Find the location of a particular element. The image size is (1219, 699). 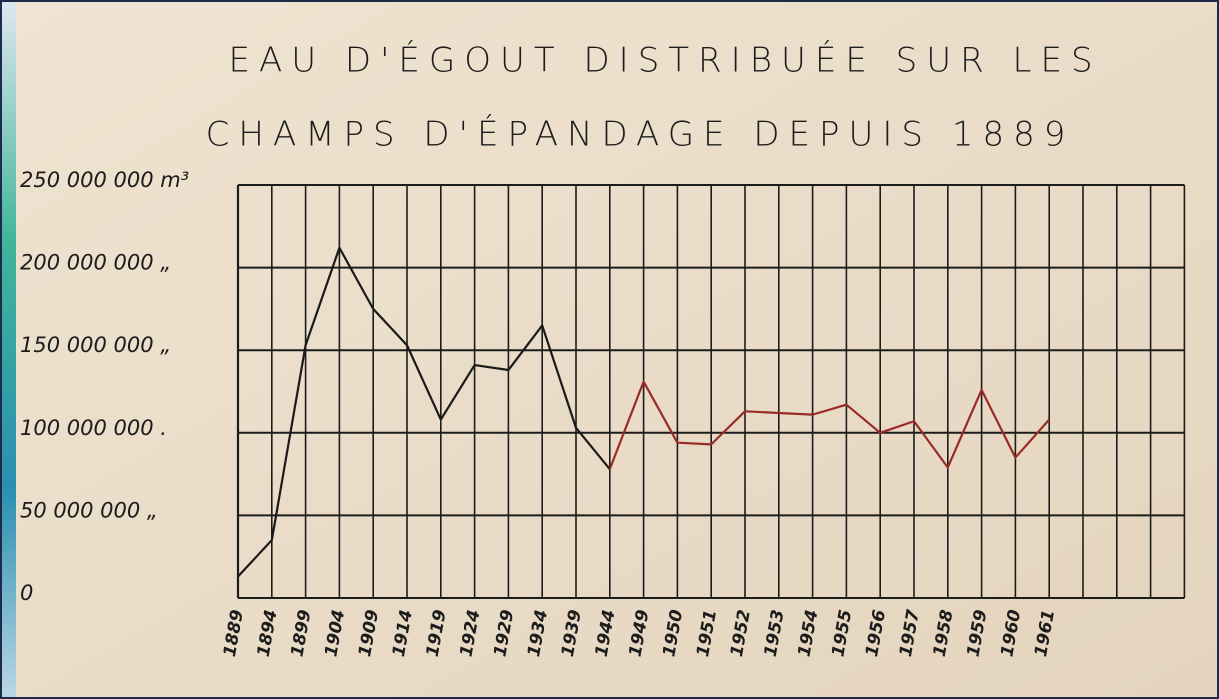

edge-strip is located at coordinates (8, 349).